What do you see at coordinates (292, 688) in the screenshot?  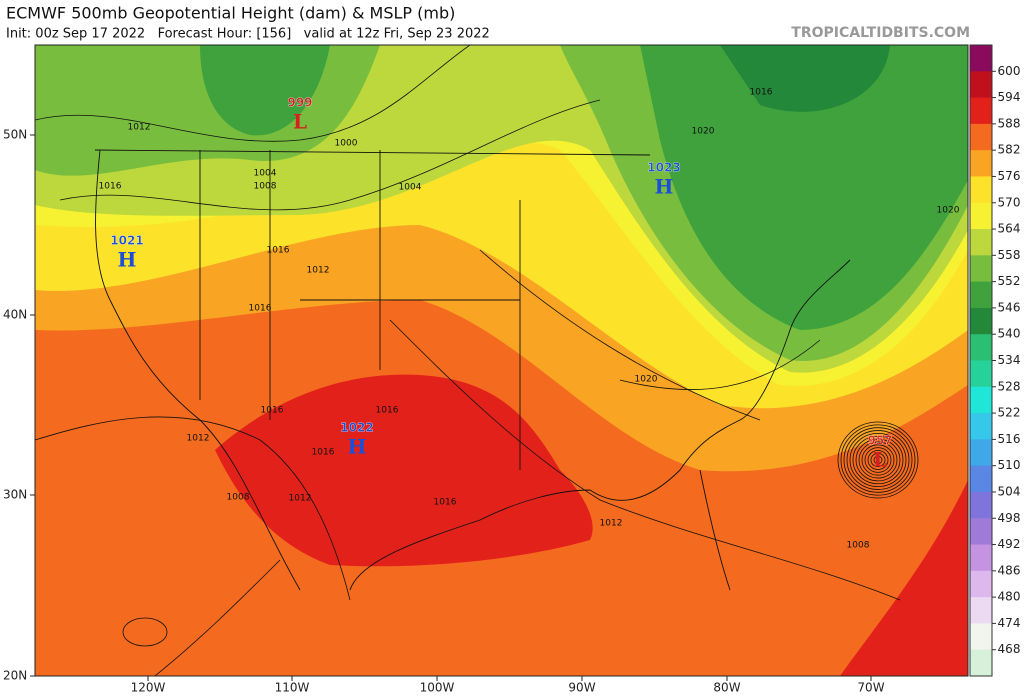 I see `longitude-label: 110W` at bounding box center [292, 688].